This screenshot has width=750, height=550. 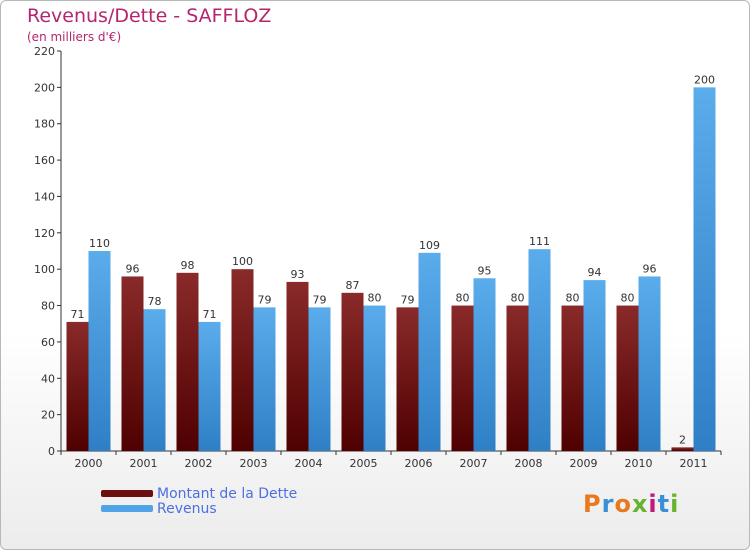 I want to click on chart-title: Revenus/Dette - SAFFLOZ, so click(x=149, y=16).